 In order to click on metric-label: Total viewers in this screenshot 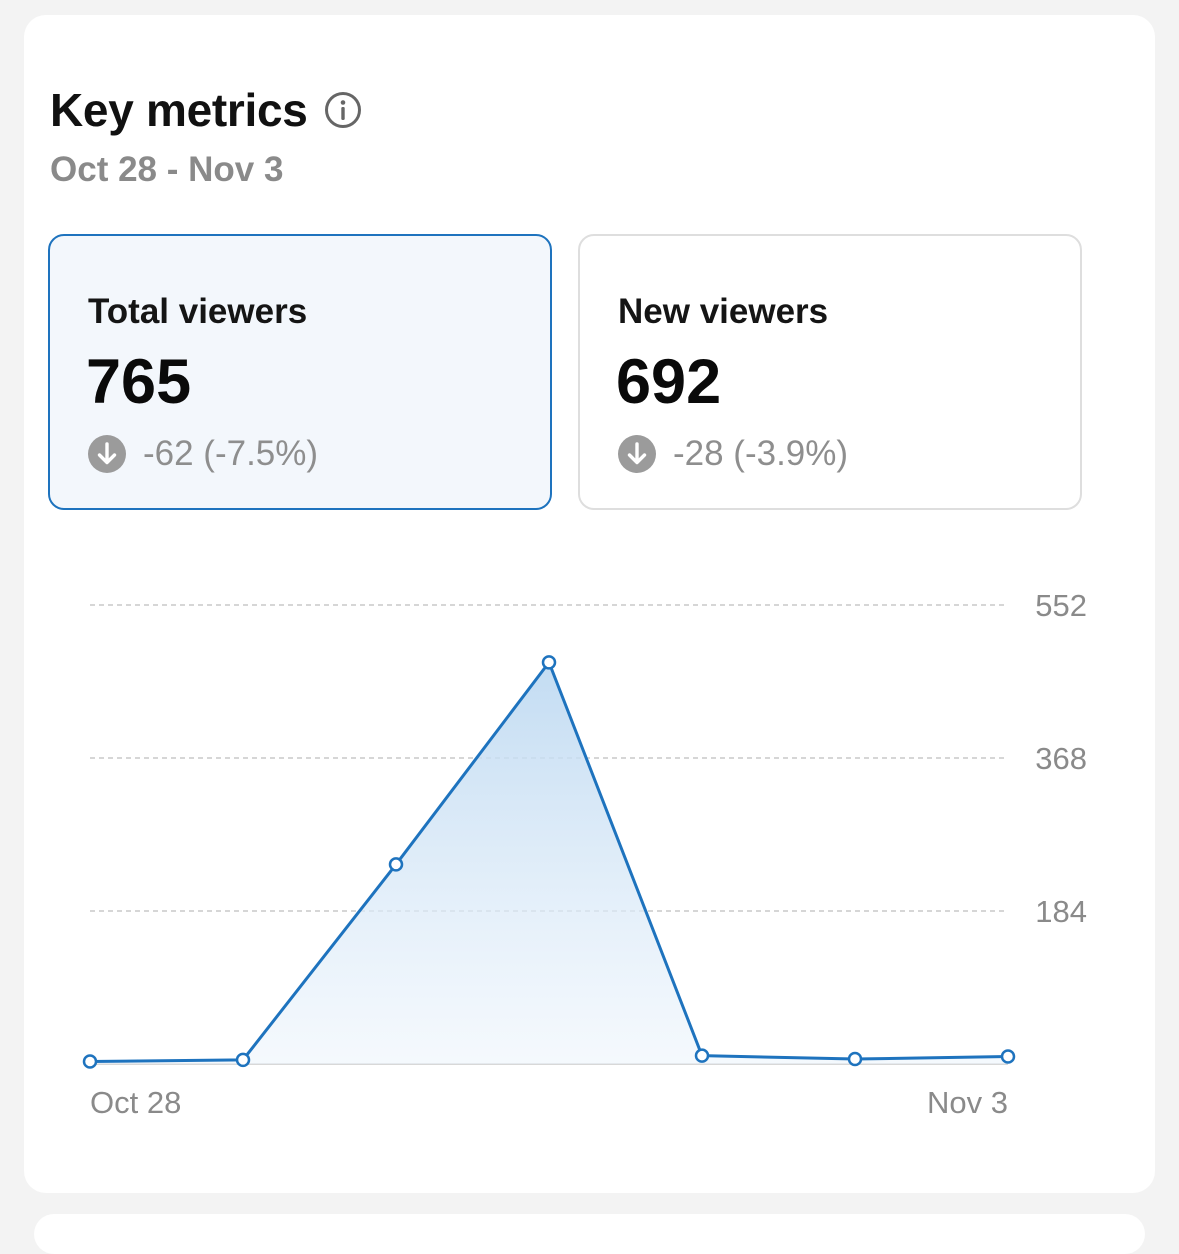, I will do `click(198, 311)`.